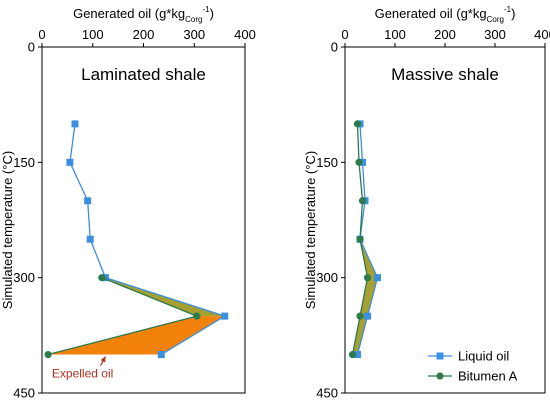 The image size is (550, 403). Describe the element at coordinates (327, 393) in the screenshot. I see `massive-ytick-label: 450` at that location.